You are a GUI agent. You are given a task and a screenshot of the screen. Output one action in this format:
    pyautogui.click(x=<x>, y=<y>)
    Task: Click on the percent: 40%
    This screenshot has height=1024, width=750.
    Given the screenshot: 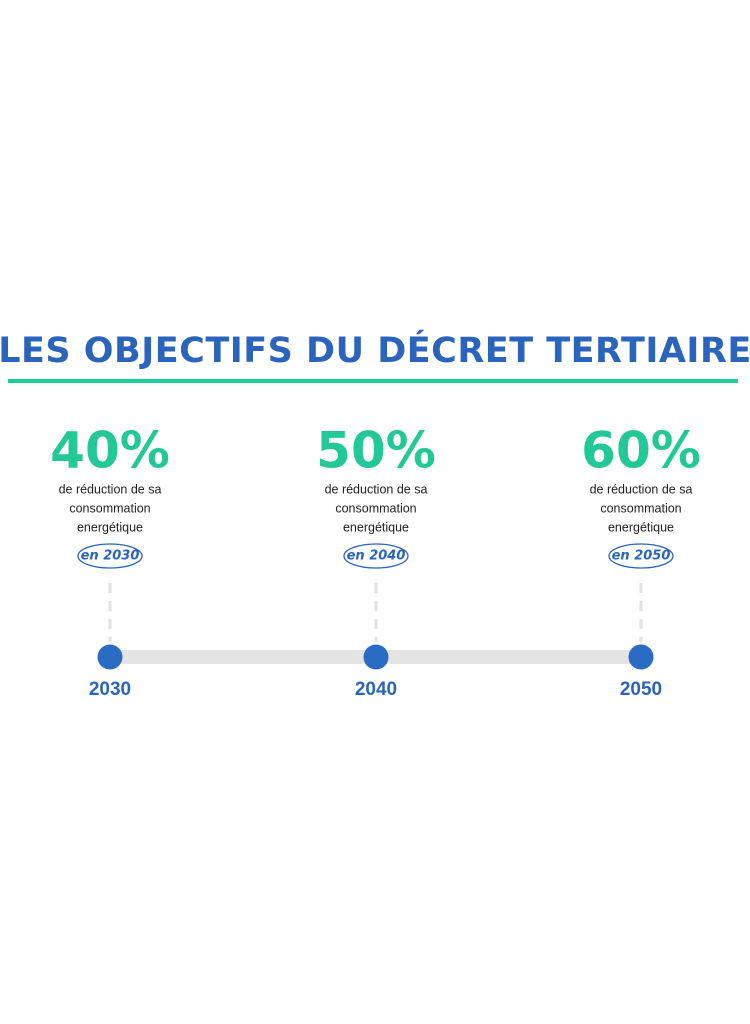 What is the action you would take?
    pyautogui.click(x=110, y=451)
    